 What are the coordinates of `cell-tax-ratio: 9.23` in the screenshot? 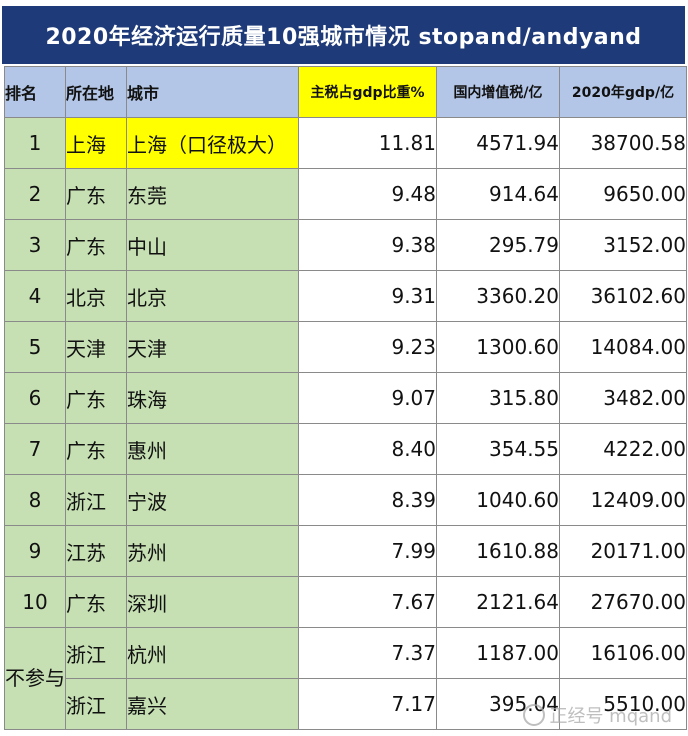 It's located at (367, 347).